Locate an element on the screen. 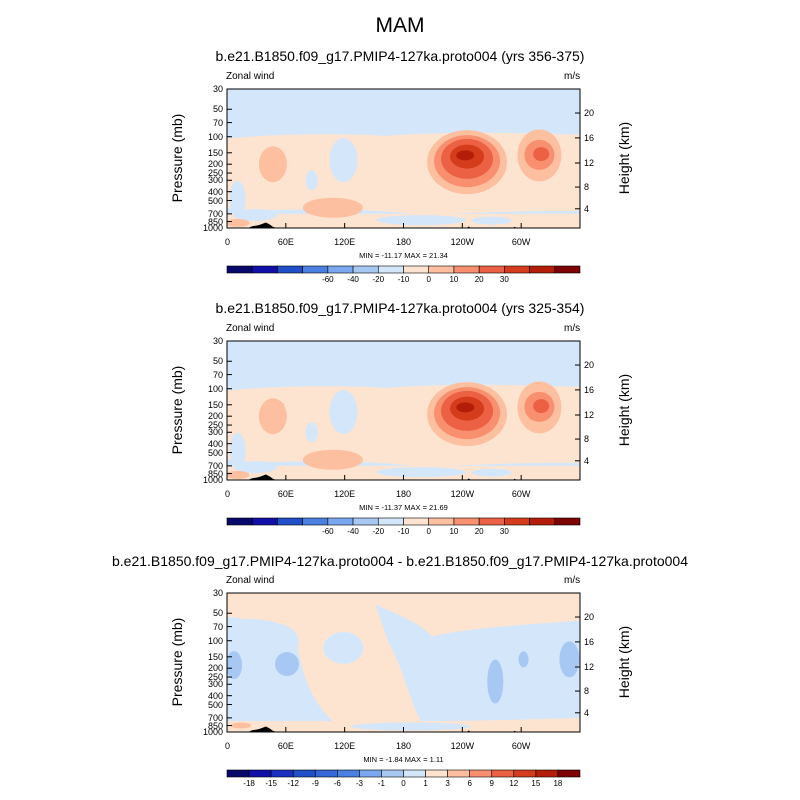  negative-region-east is located at coordinates (477, 663).